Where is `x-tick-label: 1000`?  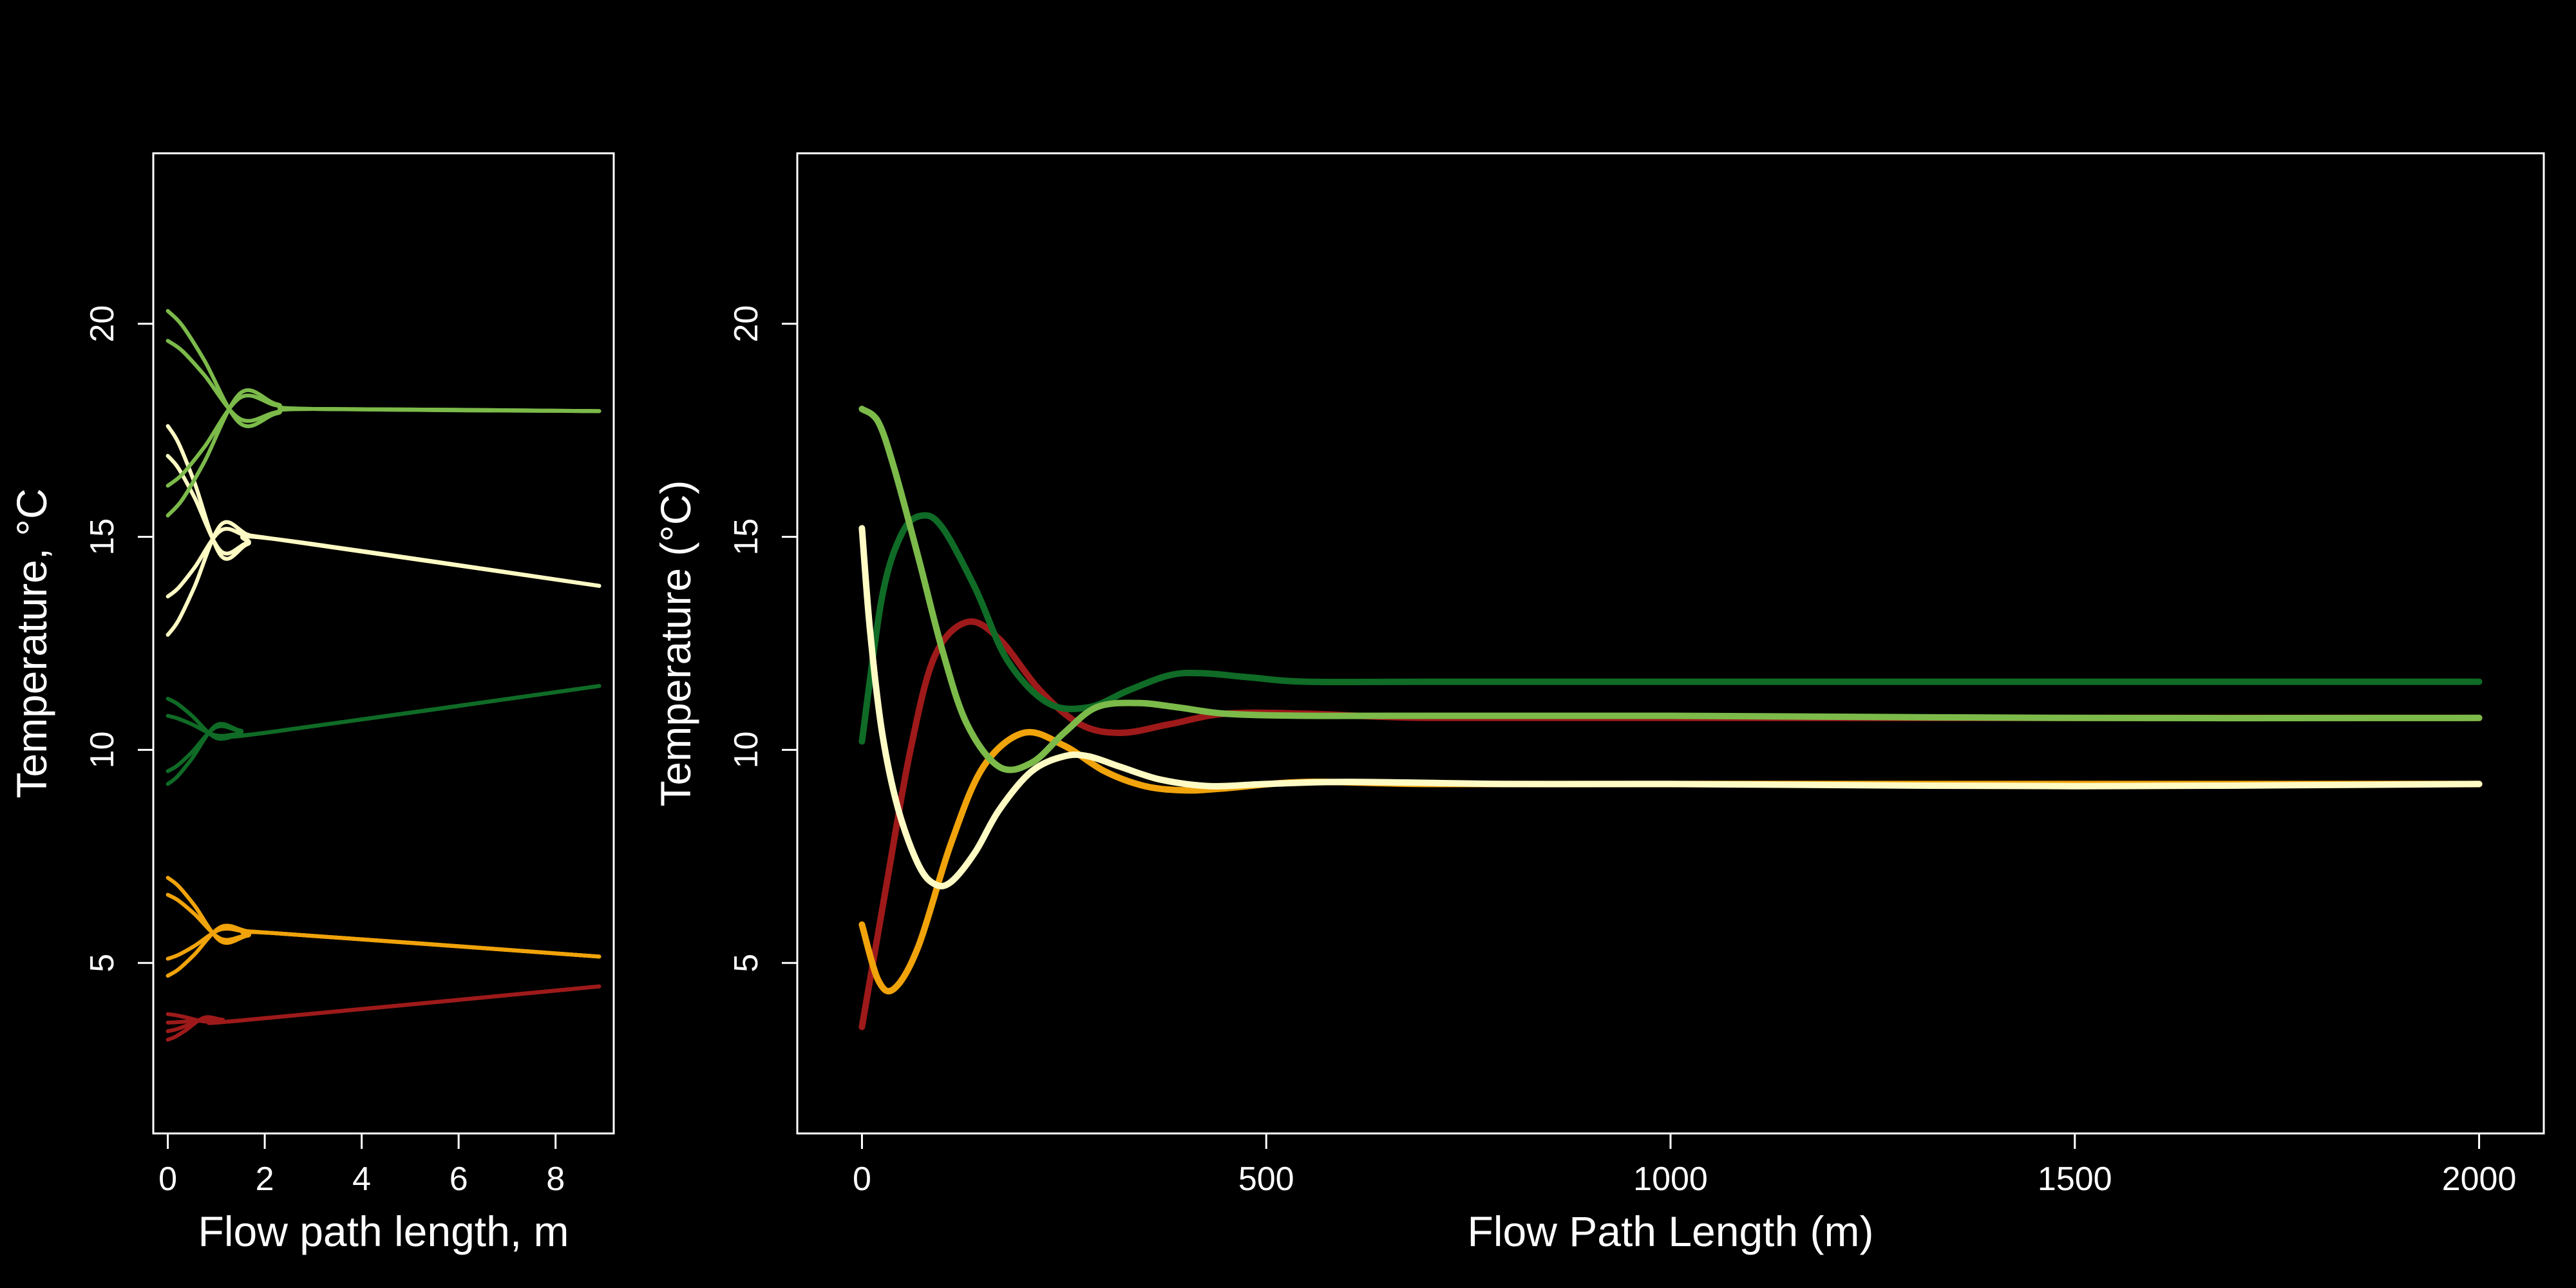 x-tick-label: 1000 is located at coordinates (1671, 1179).